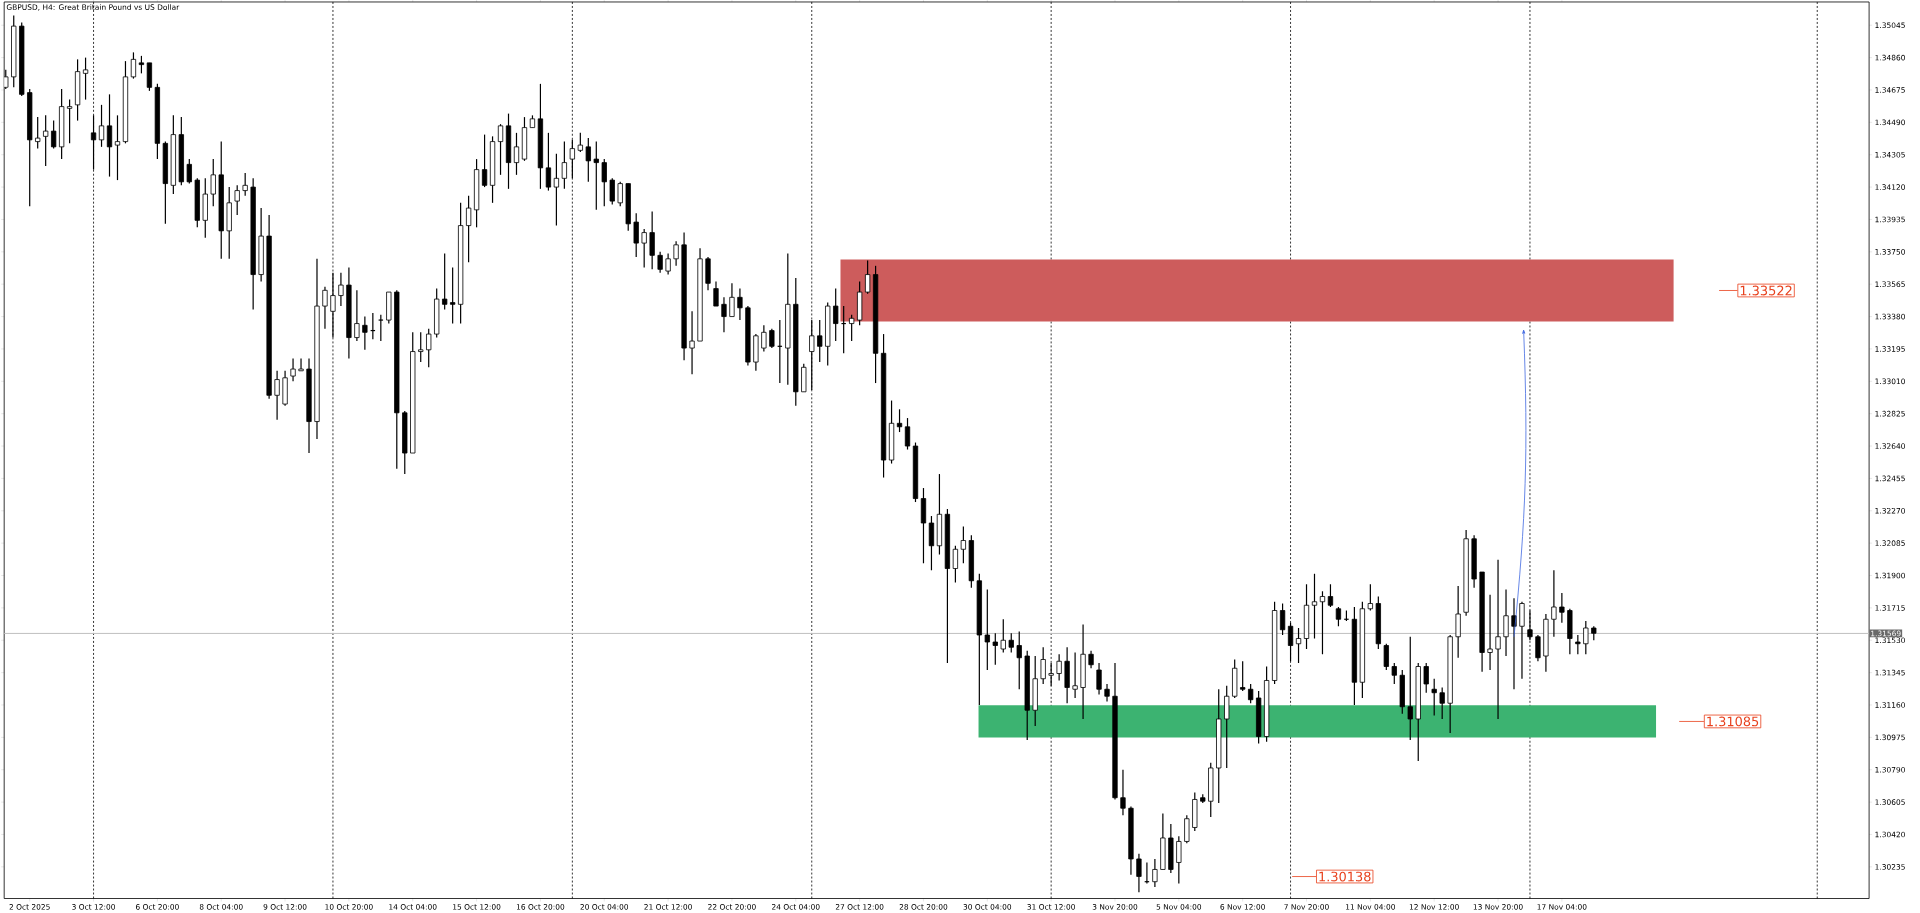 This screenshot has width=1920, height=913. Describe the element at coordinates (1345, 876) in the screenshot. I see `annotation: 1.30138` at that location.